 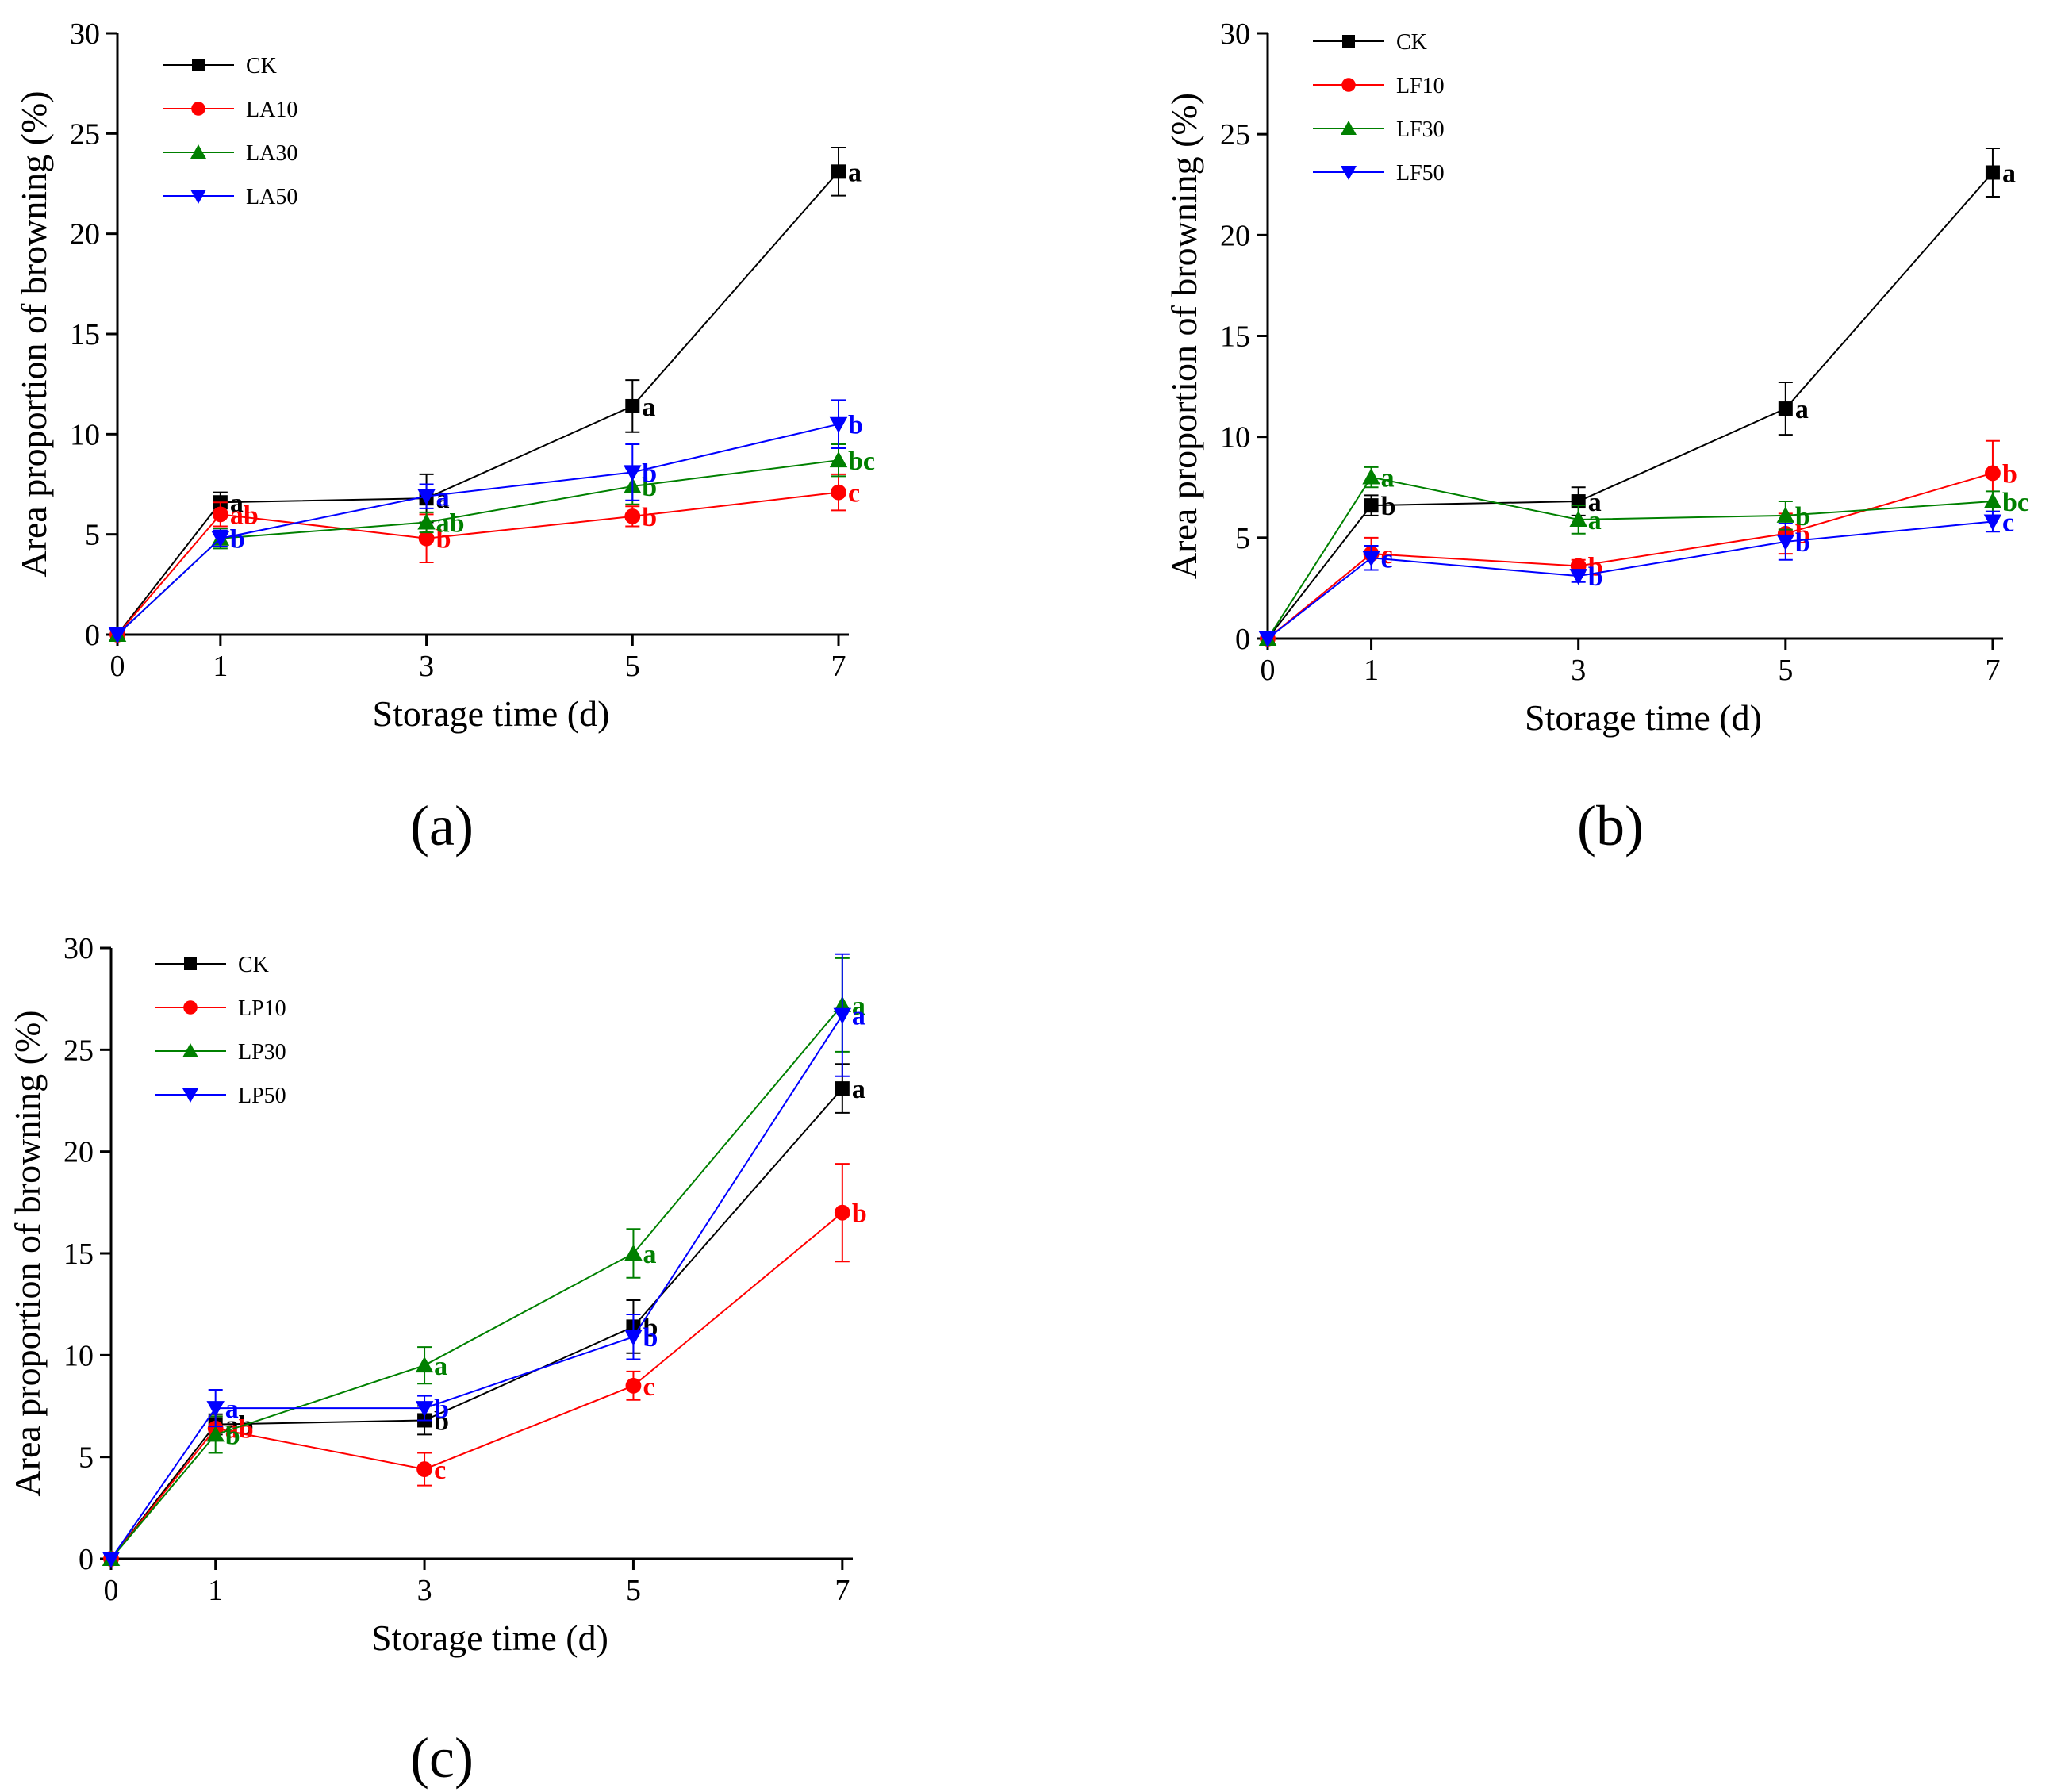 What do you see at coordinates (1235, 236) in the screenshot?
I see `y-tick-label: 20` at bounding box center [1235, 236].